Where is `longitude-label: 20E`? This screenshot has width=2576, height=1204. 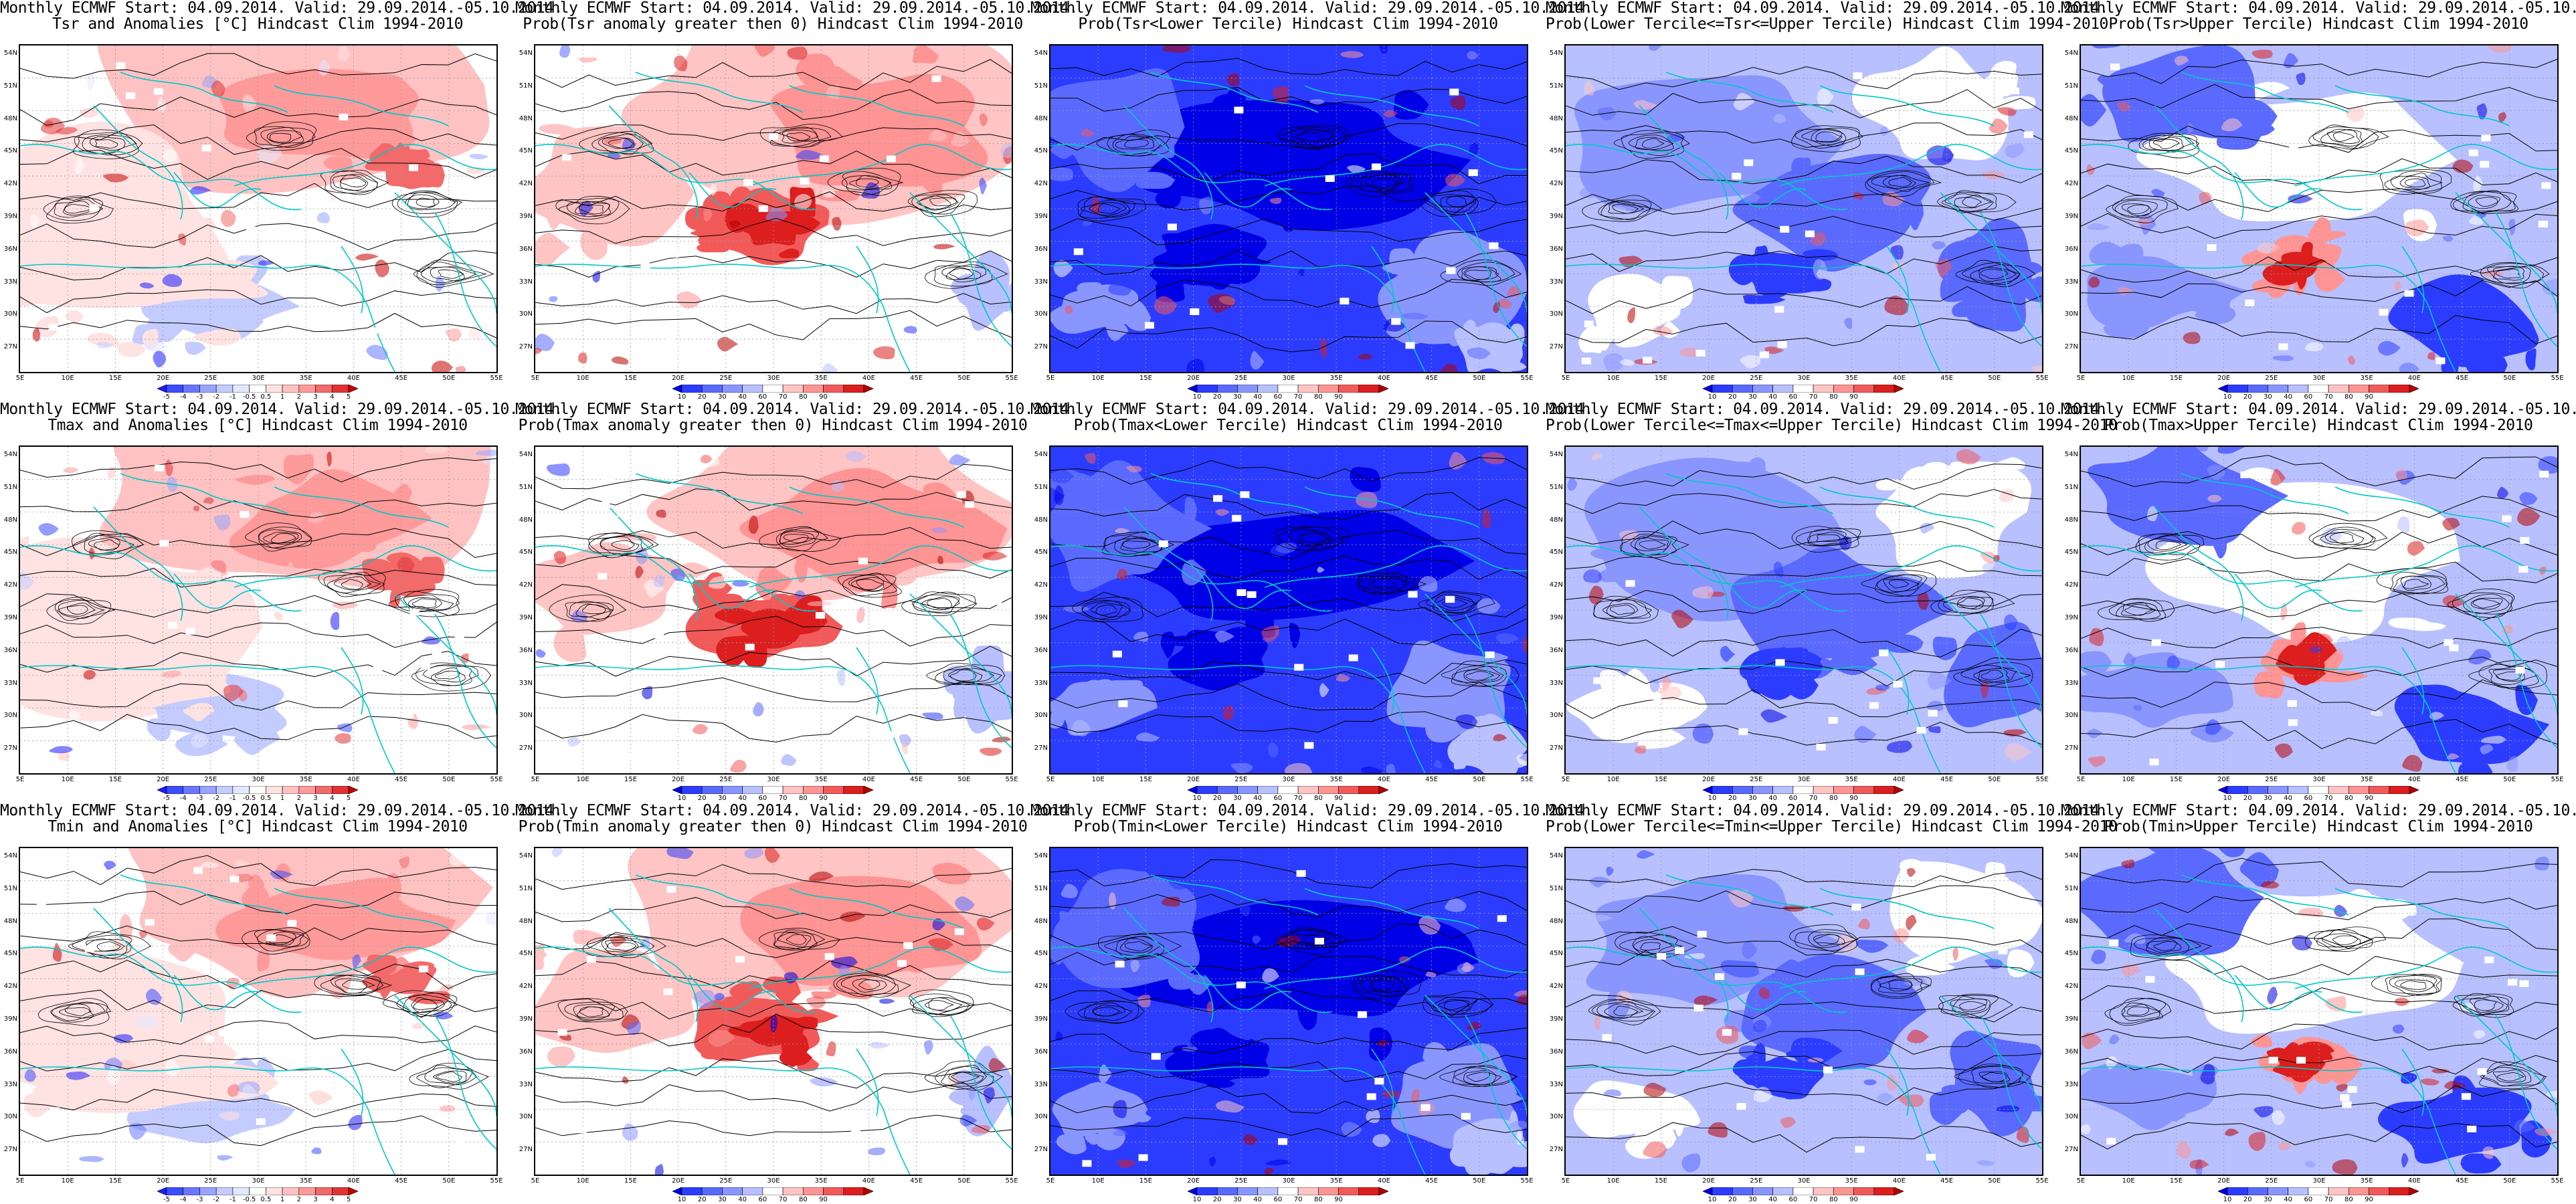
longitude-label: 20E is located at coordinates (1709, 378).